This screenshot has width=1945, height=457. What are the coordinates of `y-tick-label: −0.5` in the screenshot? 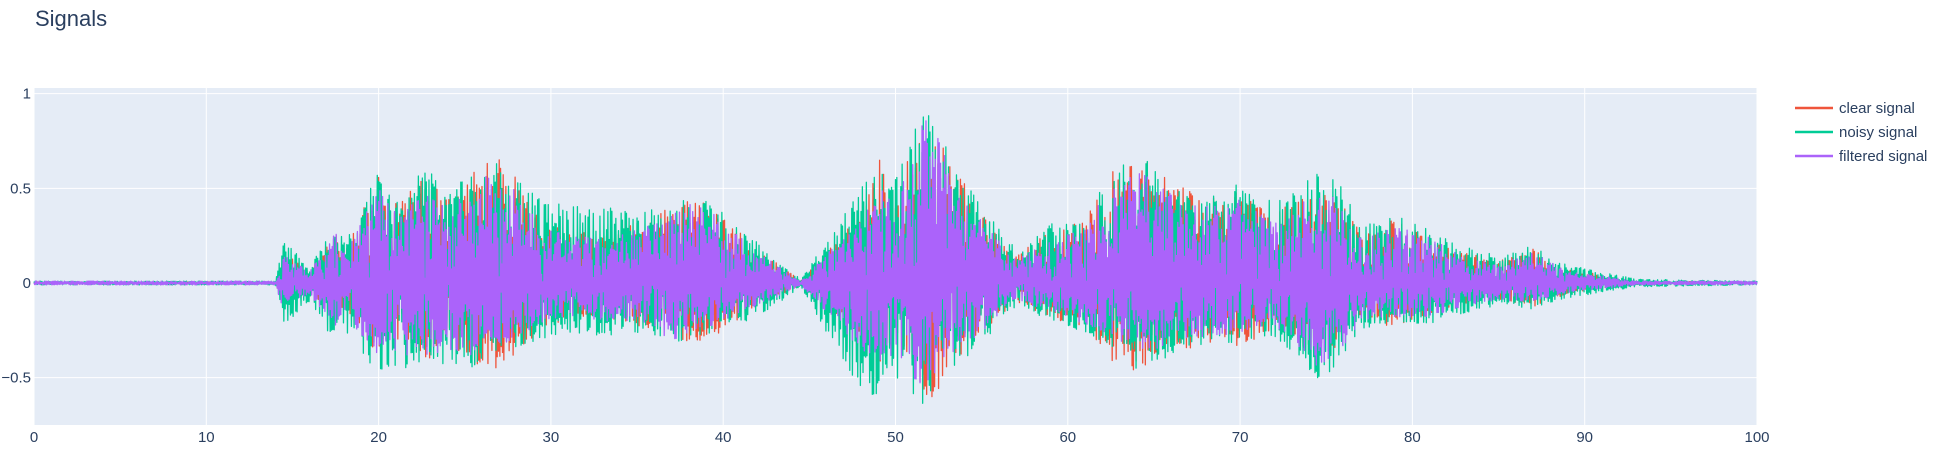 It's located at (16, 378).